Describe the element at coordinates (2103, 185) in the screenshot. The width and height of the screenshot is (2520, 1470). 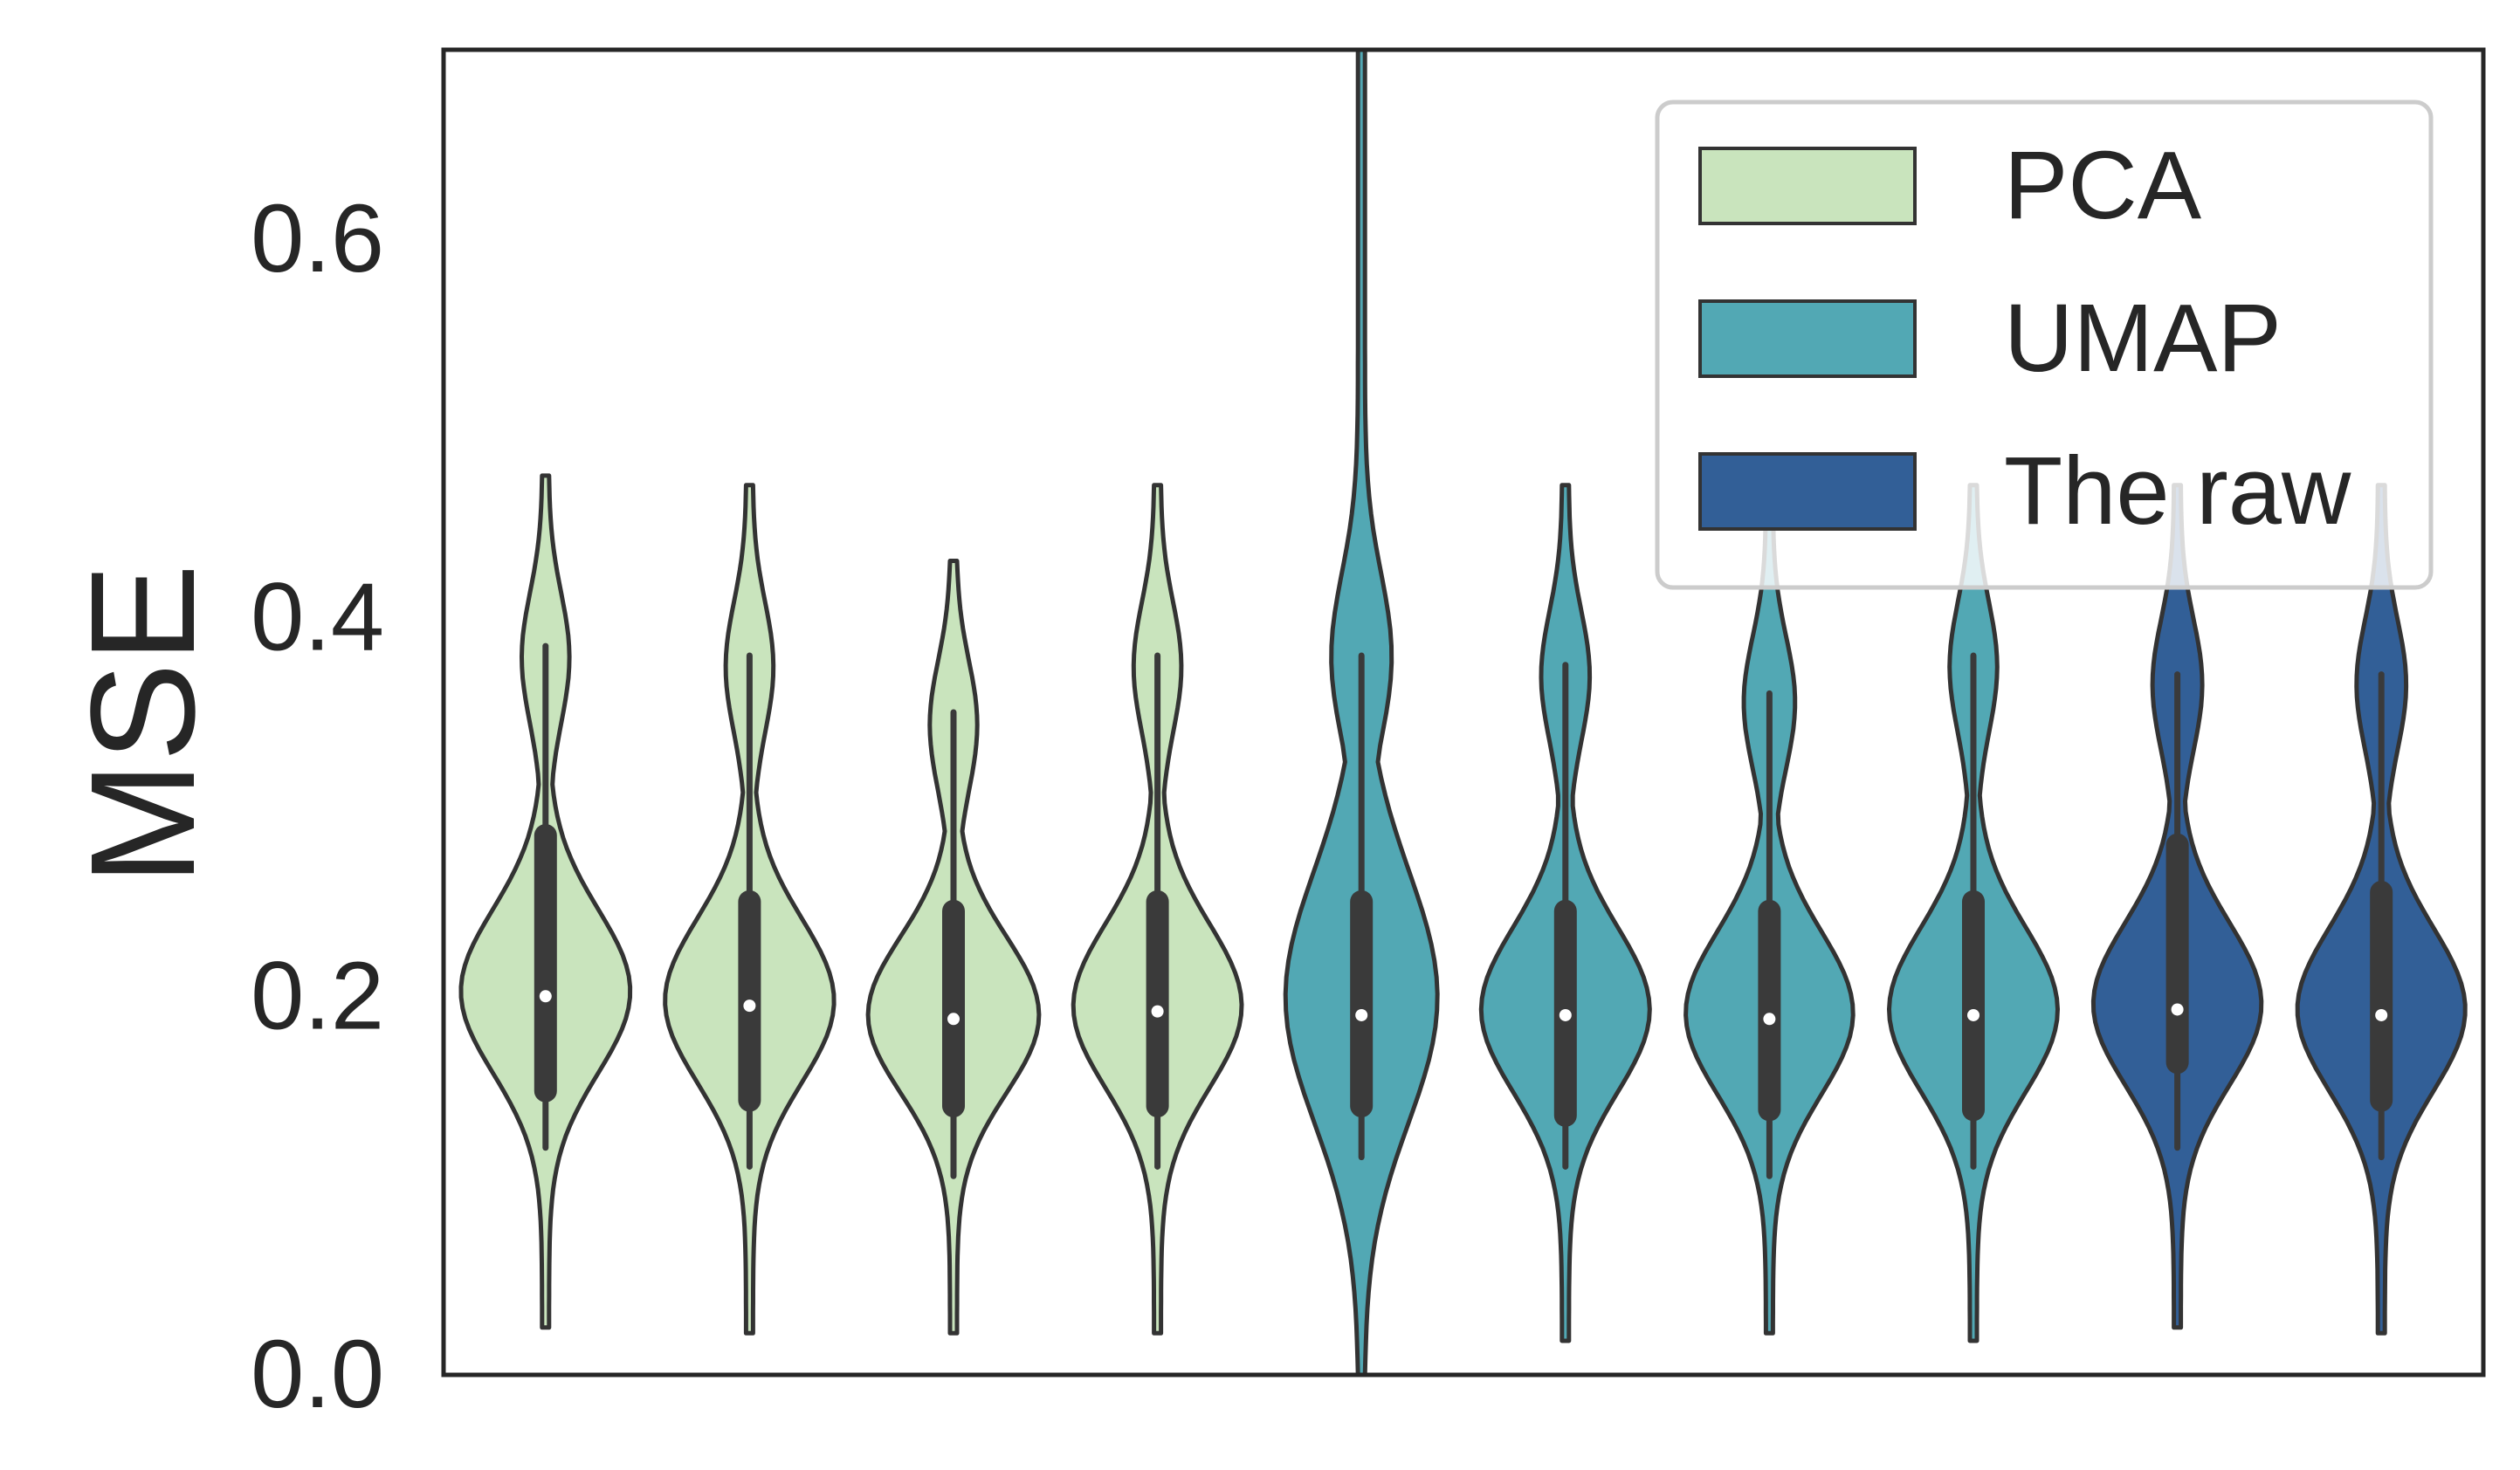
I see `legend-label: PCA` at that location.